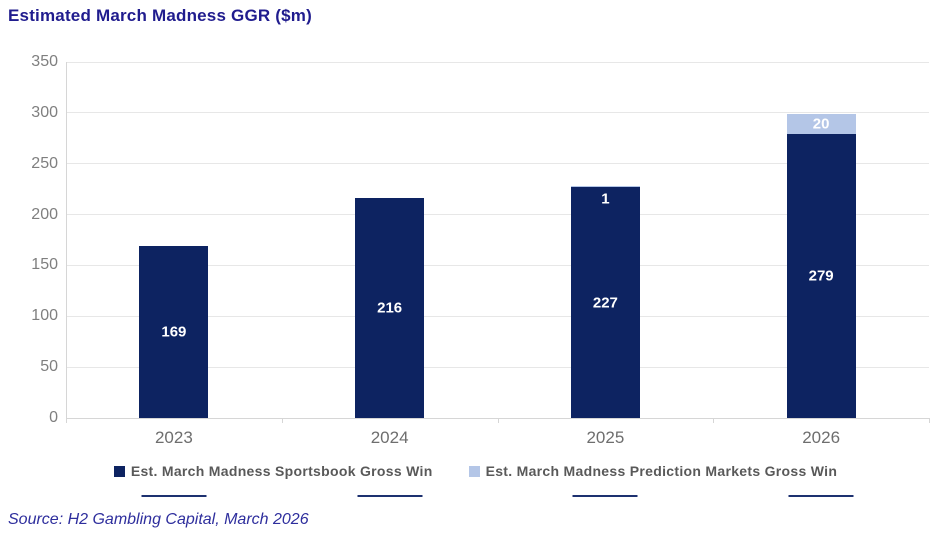  I want to click on bar-value-label: 227, so click(605, 303).